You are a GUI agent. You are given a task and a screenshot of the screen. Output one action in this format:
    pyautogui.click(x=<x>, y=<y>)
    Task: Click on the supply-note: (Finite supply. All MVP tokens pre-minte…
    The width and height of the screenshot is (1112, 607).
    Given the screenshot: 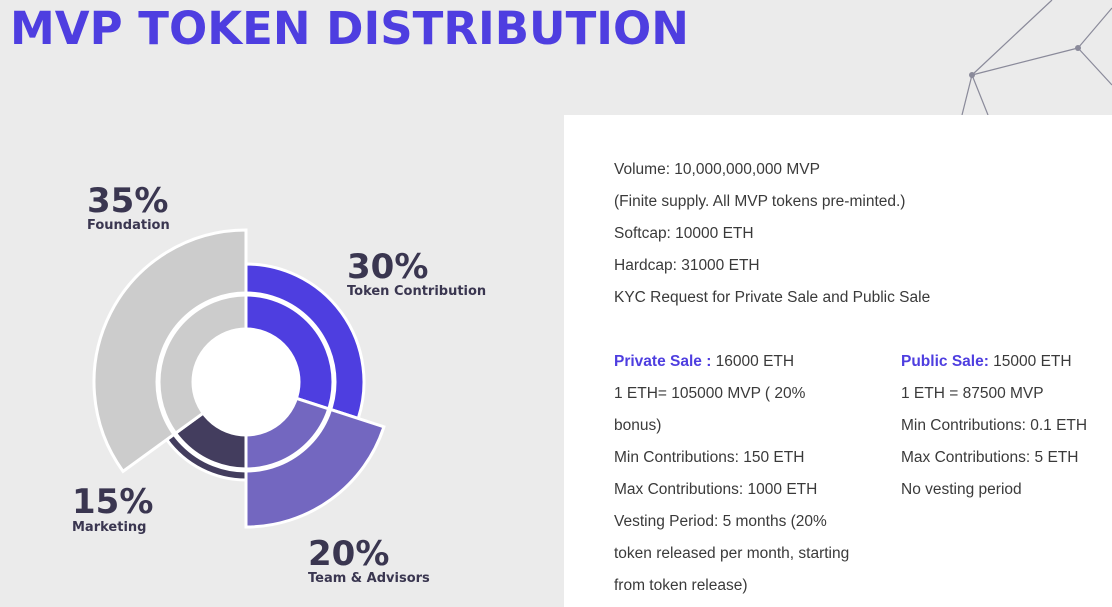 What is the action you would take?
    pyautogui.click(x=760, y=201)
    